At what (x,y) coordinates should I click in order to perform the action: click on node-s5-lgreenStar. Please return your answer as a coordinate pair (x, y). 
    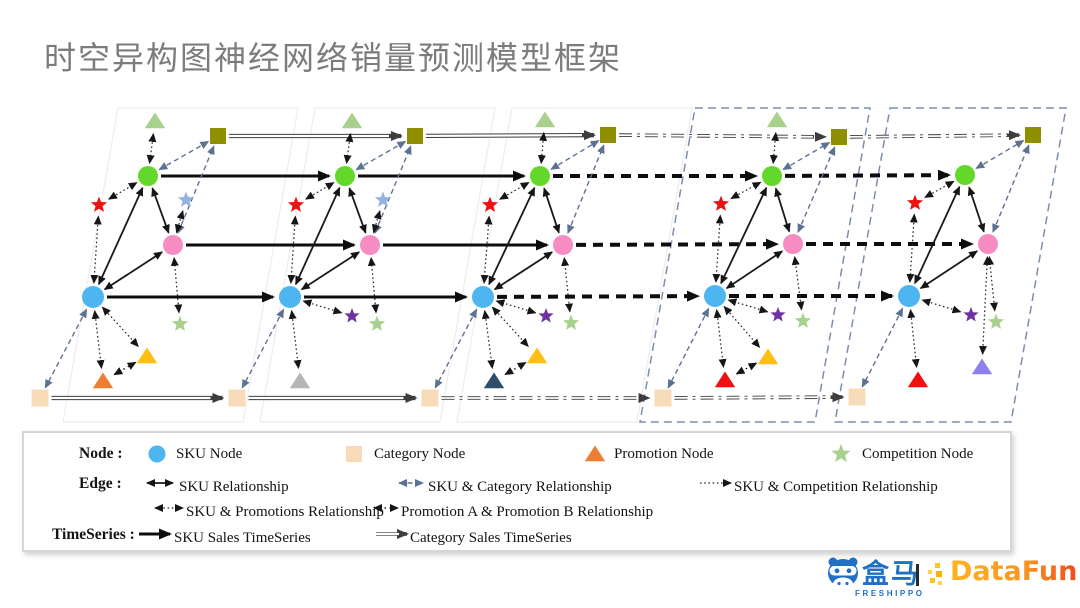
    Looking at the image, I should click on (996, 321).